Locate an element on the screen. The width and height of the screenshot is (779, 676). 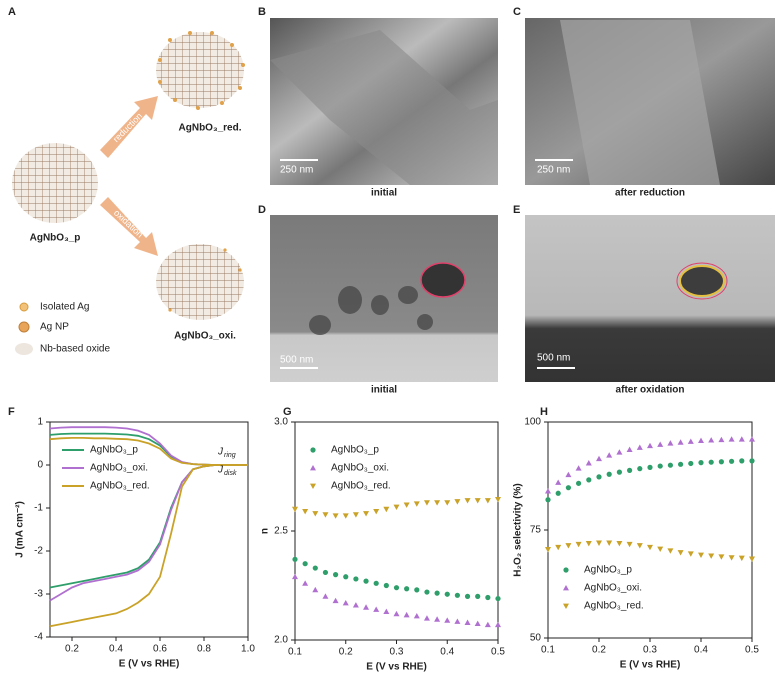
image-caption: after oxidation is located at coordinates (650, 390).